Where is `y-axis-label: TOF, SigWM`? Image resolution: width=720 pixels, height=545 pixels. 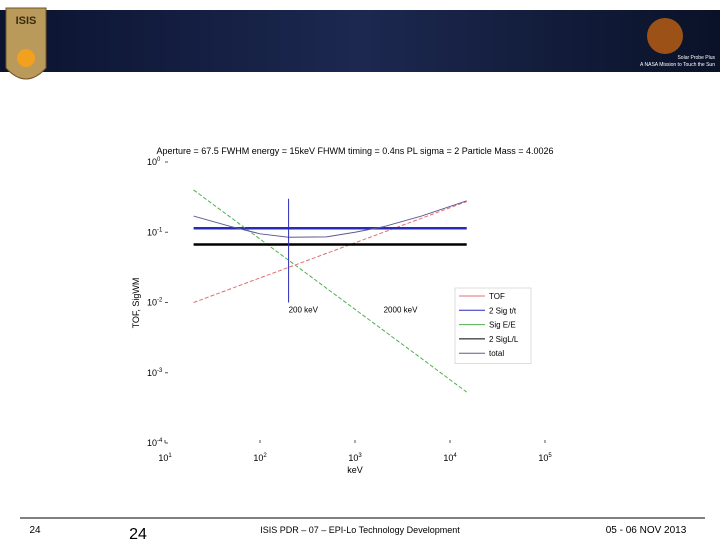
y-axis-label: TOF, SigWM is located at coordinates (136, 303).